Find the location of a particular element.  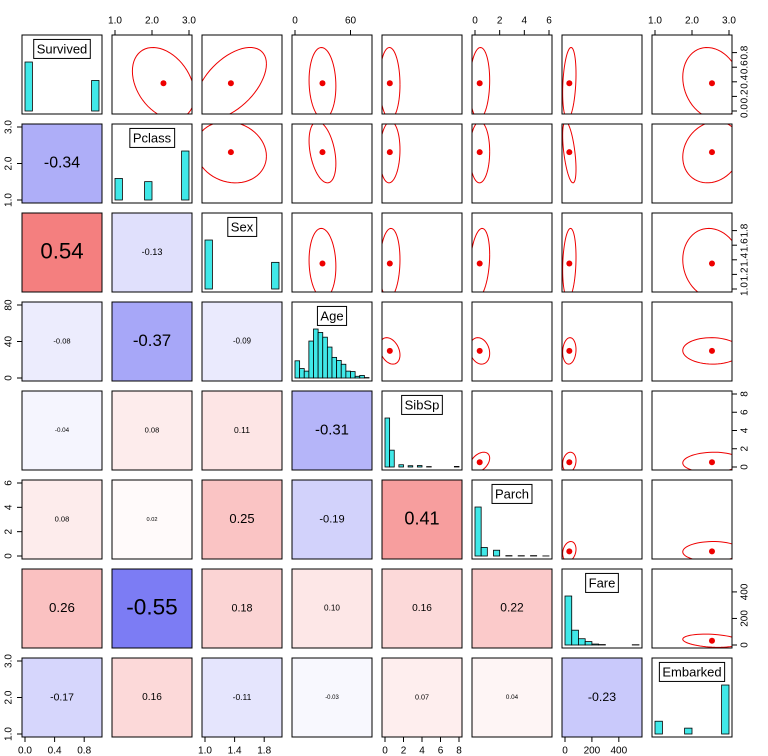

y-tick-label: 1.0 is located at coordinates (9, 734).